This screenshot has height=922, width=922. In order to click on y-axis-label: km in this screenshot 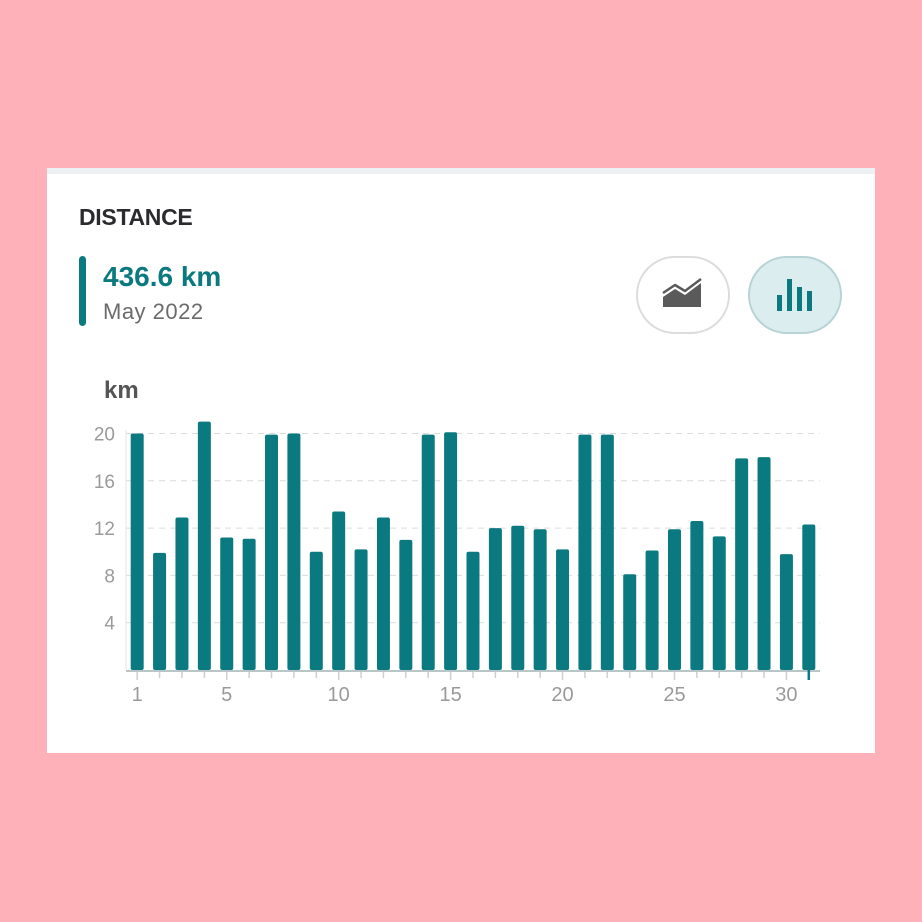, I will do `click(121, 390)`.